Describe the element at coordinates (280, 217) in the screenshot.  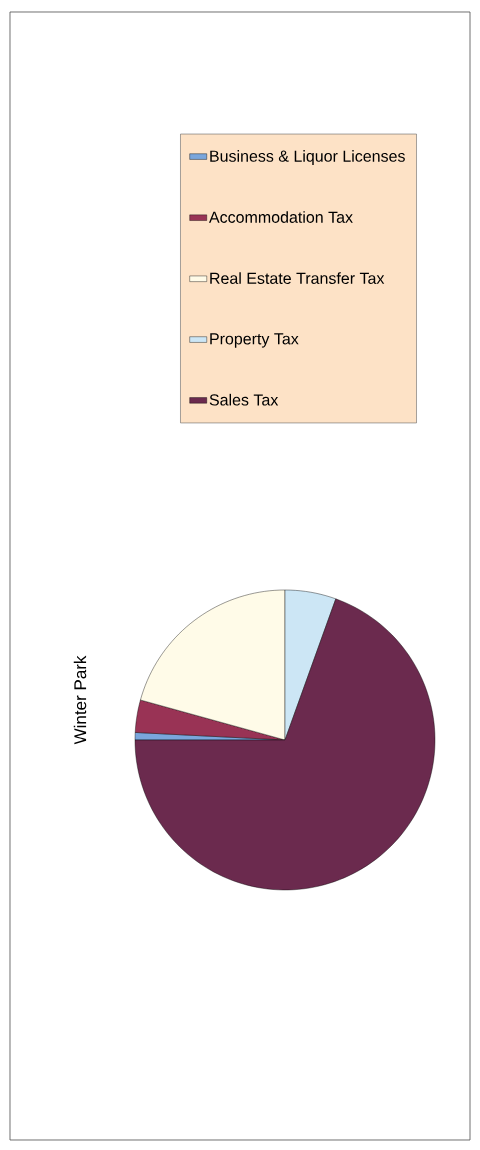
I see `legend-label: Accommodation Tax` at that location.